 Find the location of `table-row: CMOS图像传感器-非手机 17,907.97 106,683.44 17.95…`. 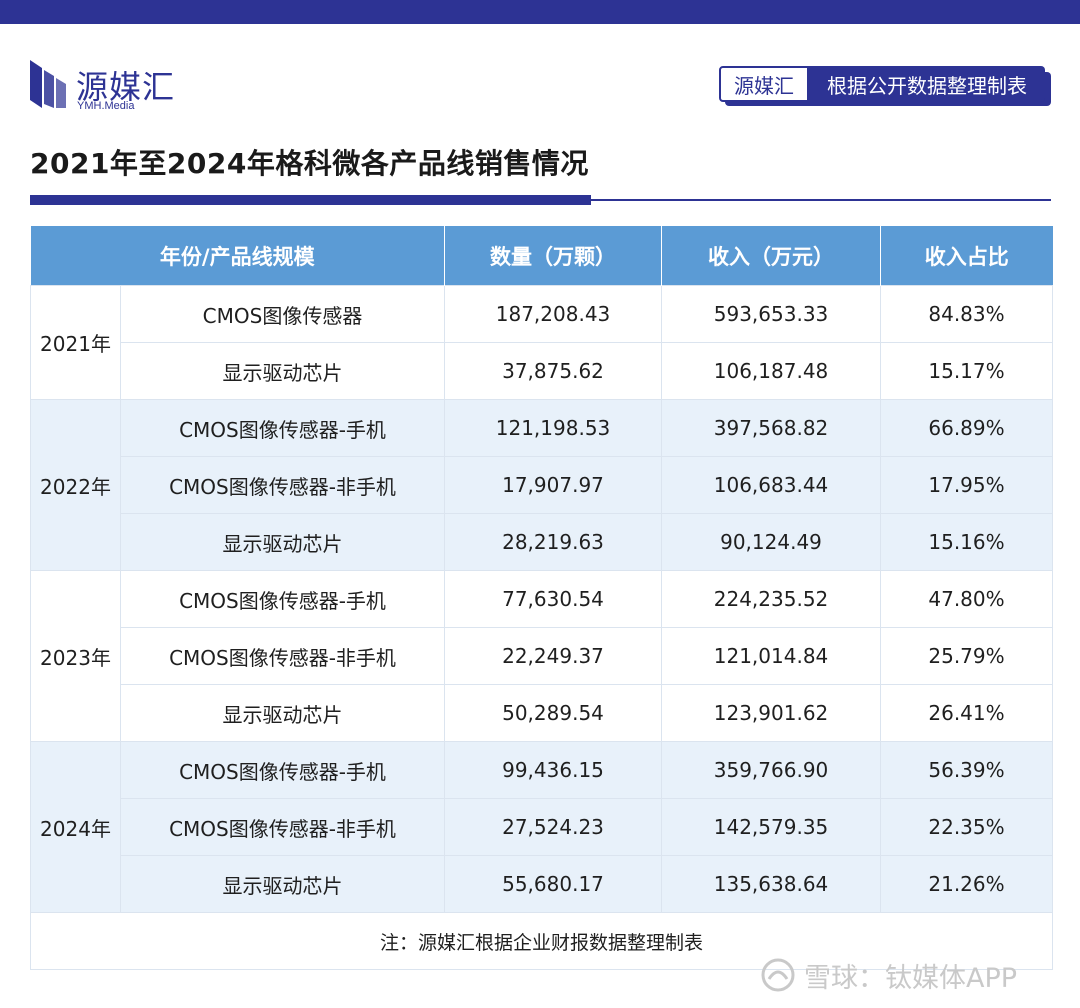

table-row: CMOS图像传感器-非手机 17,907.97 106,683.44 17.95… is located at coordinates (542, 485).